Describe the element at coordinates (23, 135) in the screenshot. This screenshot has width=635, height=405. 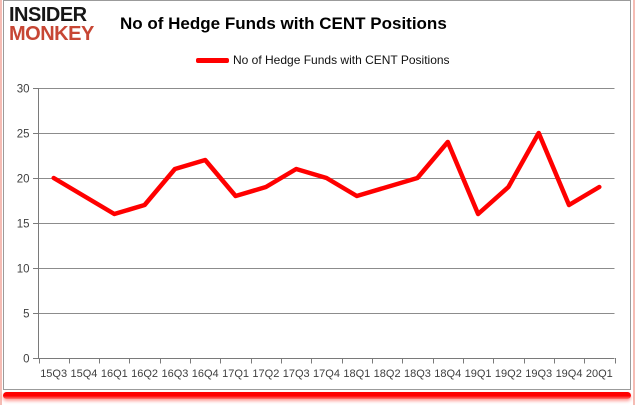
I see `y-axis-tick-label: 25` at that location.